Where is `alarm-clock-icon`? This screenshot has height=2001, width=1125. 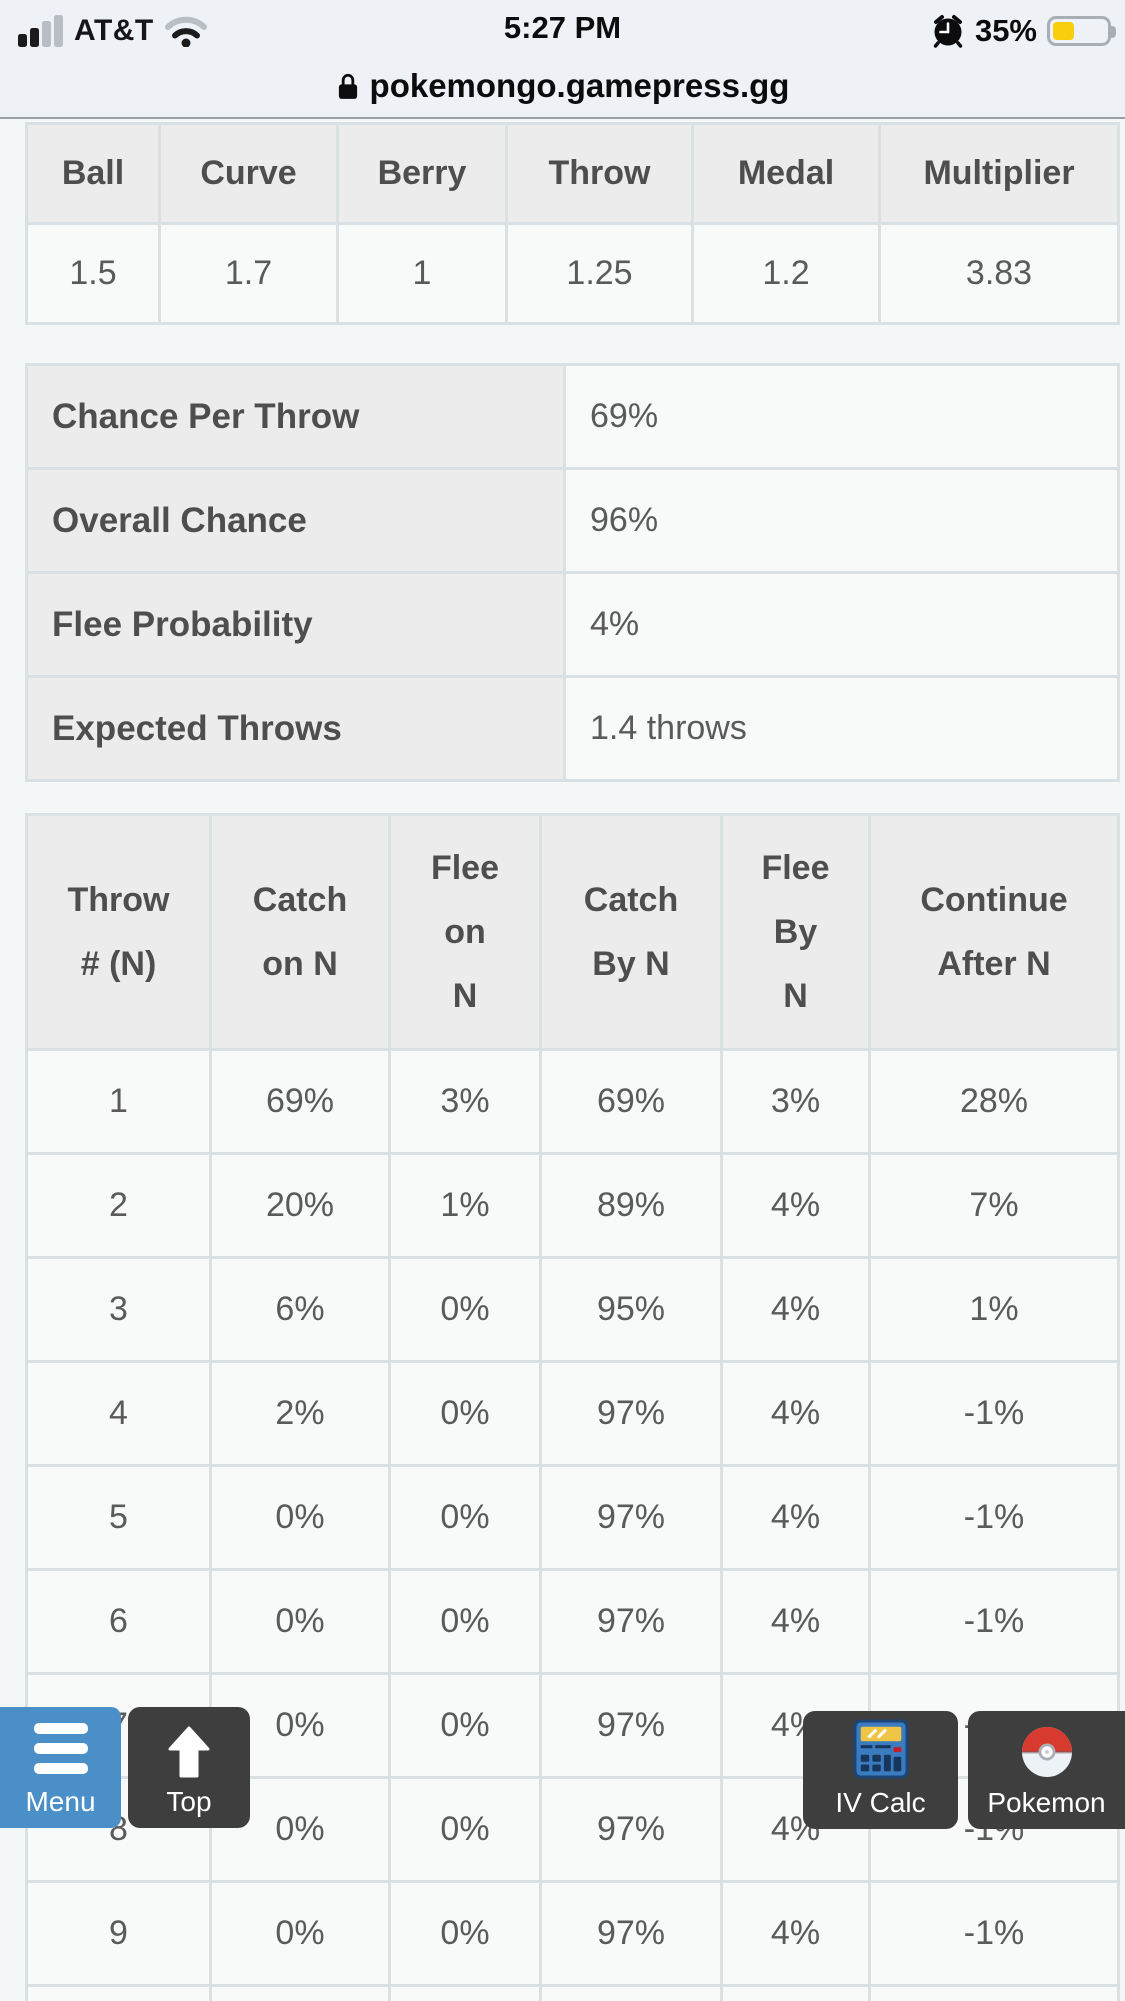
alarm-clock-icon is located at coordinates (948, 31).